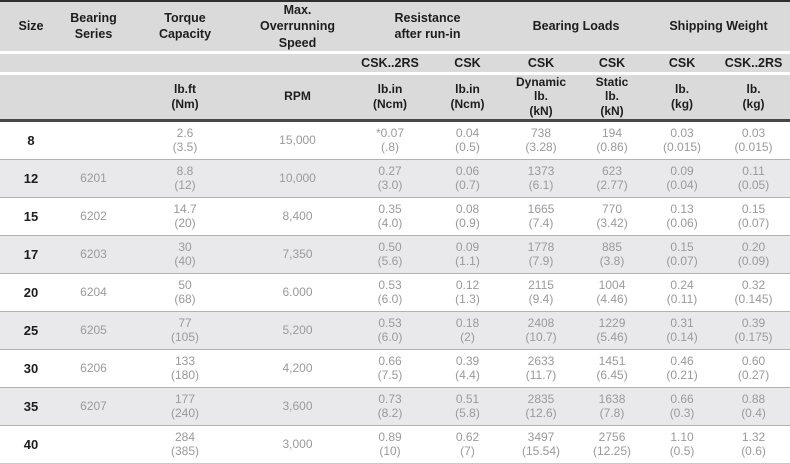 The image size is (790, 464). I want to click on cell-wt-csk2rs: 0.20 (0.09), so click(753, 254).